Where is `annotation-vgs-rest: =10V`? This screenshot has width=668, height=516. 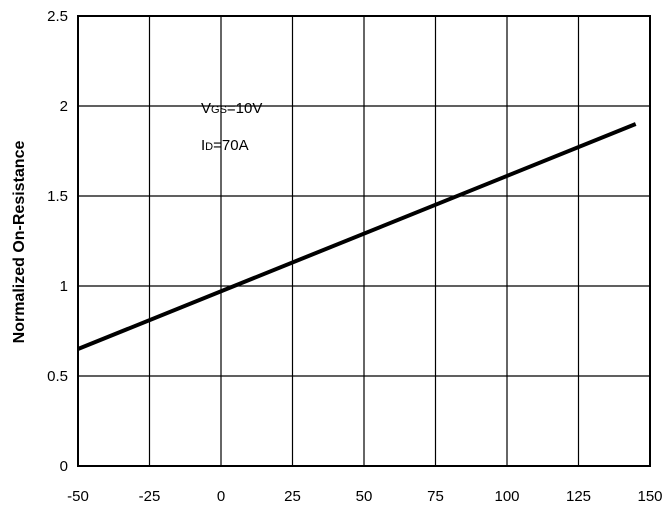
annotation-vgs-rest: =10V is located at coordinates (244, 108).